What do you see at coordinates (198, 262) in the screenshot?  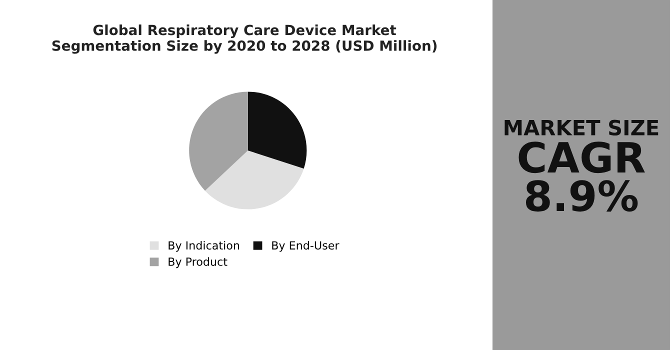 I see `legend-label: By Product` at bounding box center [198, 262].